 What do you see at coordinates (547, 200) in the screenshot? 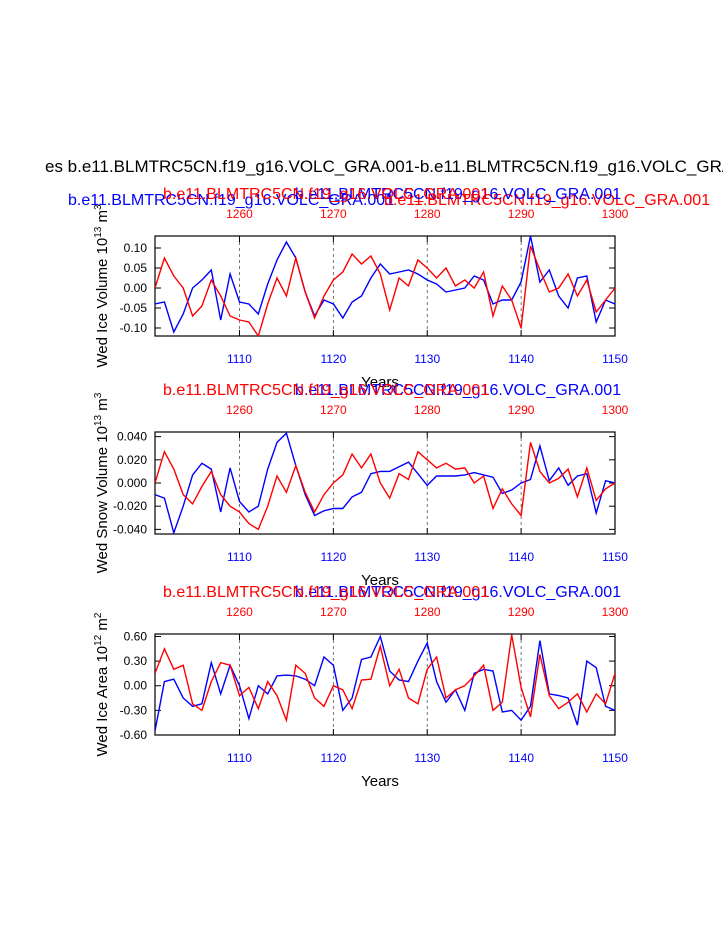
I see `top-overlap-label-red: b.e11.BLMTRC5CN.f19_g16.VOLC_GRA.001` at bounding box center [547, 200].